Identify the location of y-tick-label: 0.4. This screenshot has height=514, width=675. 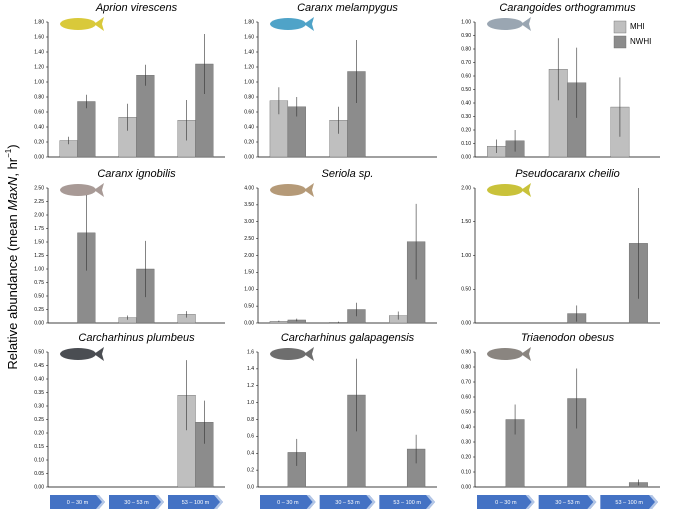
(250, 454).